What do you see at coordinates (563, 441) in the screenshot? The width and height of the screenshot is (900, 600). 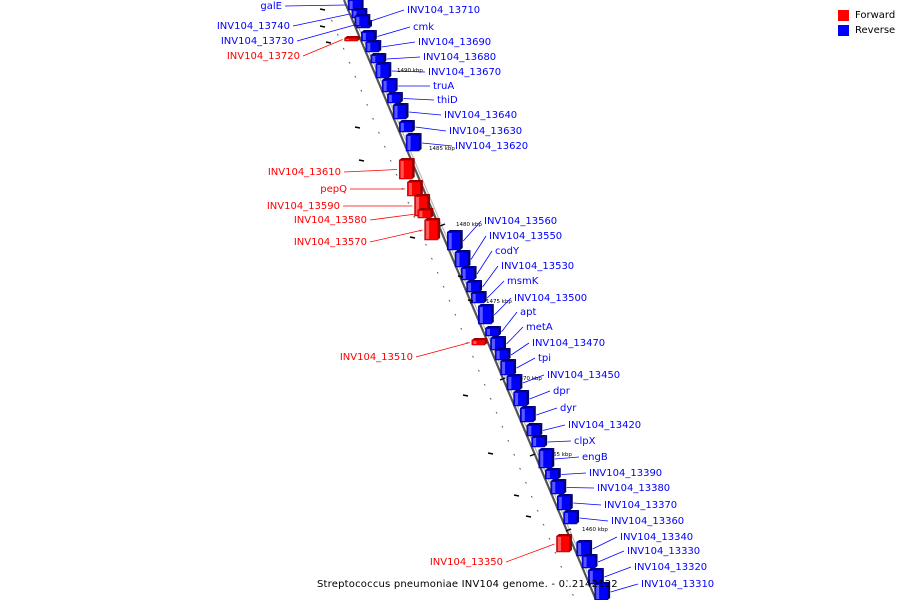 I see `gene-feature: clpX` at bounding box center [563, 441].